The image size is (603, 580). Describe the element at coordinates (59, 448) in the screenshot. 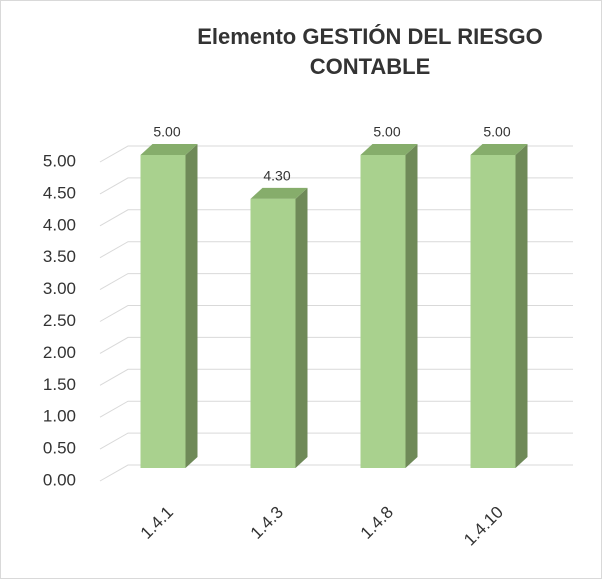

I see `y-tick-label: 0.50` at that location.